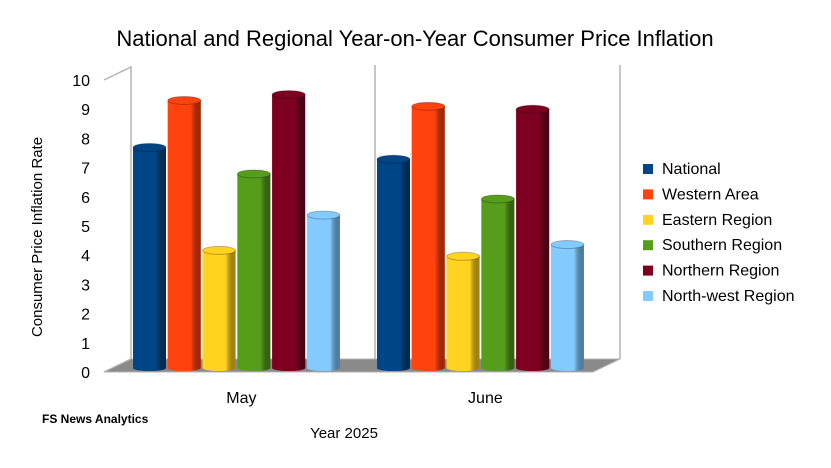 The height and width of the screenshot is (468, 831). I want to click on legend-label: National, so click(691, 169).